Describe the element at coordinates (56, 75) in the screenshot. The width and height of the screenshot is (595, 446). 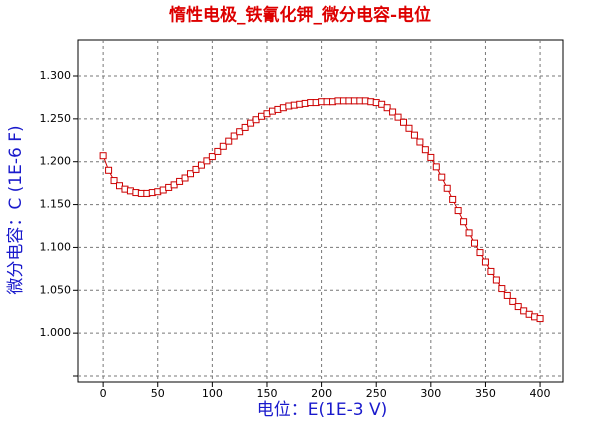
I see `y-tick-label: 1.300` at that location.